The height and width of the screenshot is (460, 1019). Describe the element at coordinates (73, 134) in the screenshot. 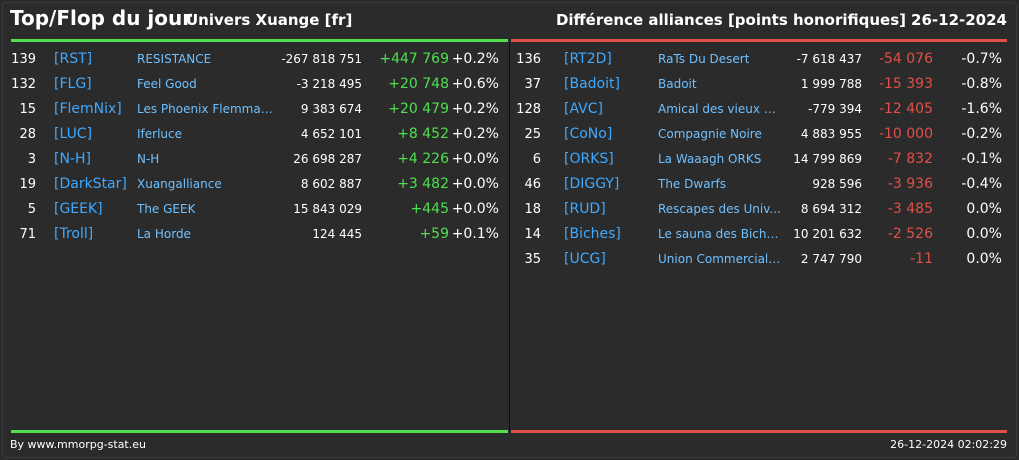

I see `alliance-tag-link: [LUC]` at that location.